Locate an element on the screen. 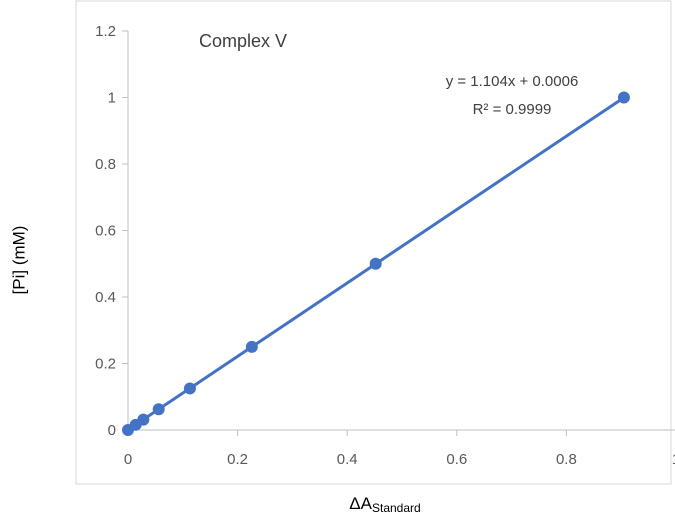  chart-title: Complex V is located at coordinates (243, 41).